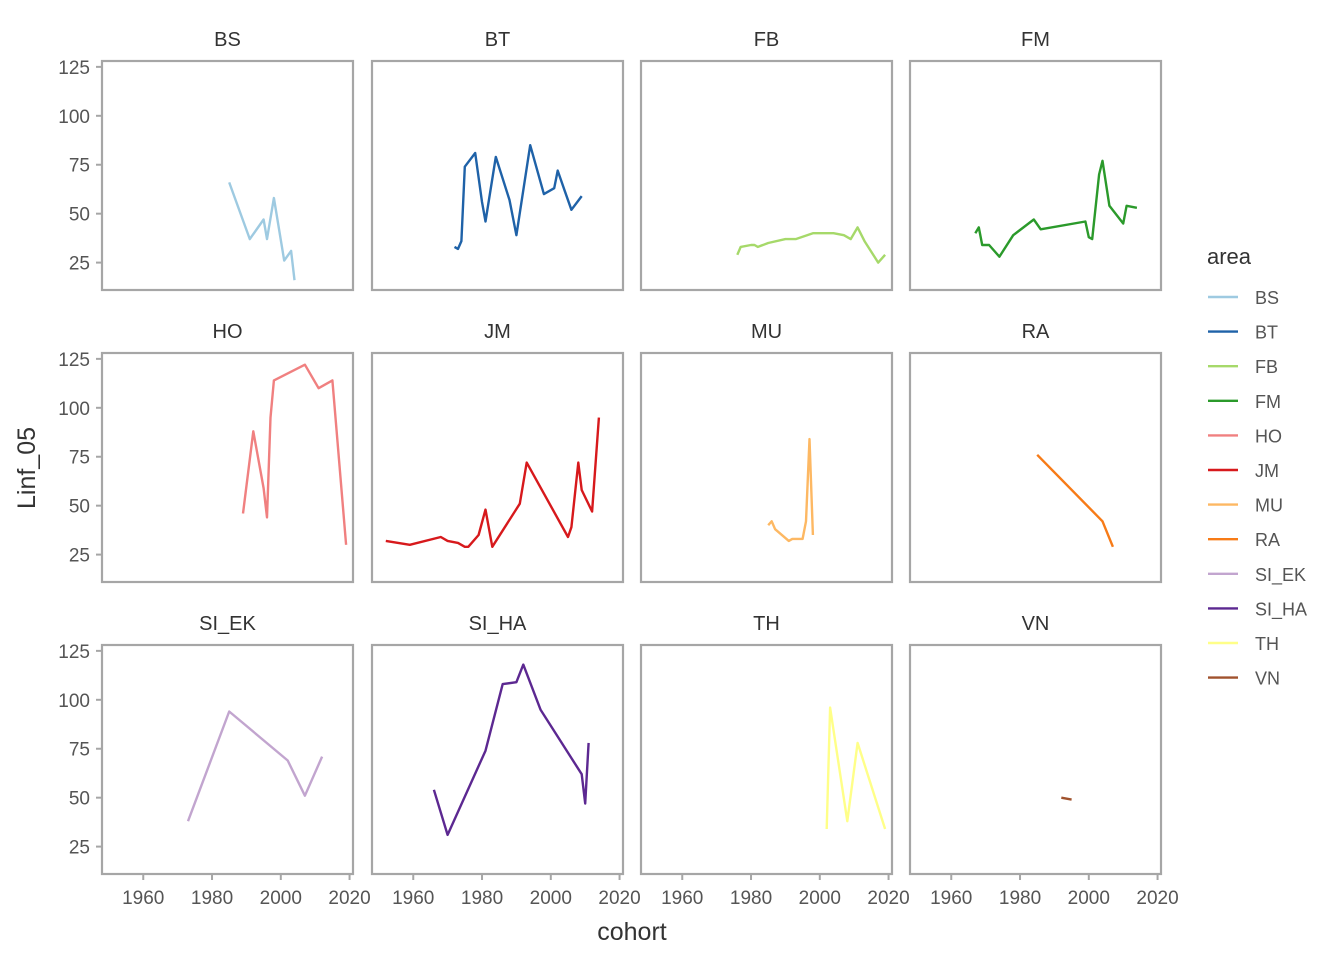 The width and height of the screenshot is (1344, 965). Describe the element at coordinates (493, 482) in the screenshot. I see `series-line-jm` at that location.